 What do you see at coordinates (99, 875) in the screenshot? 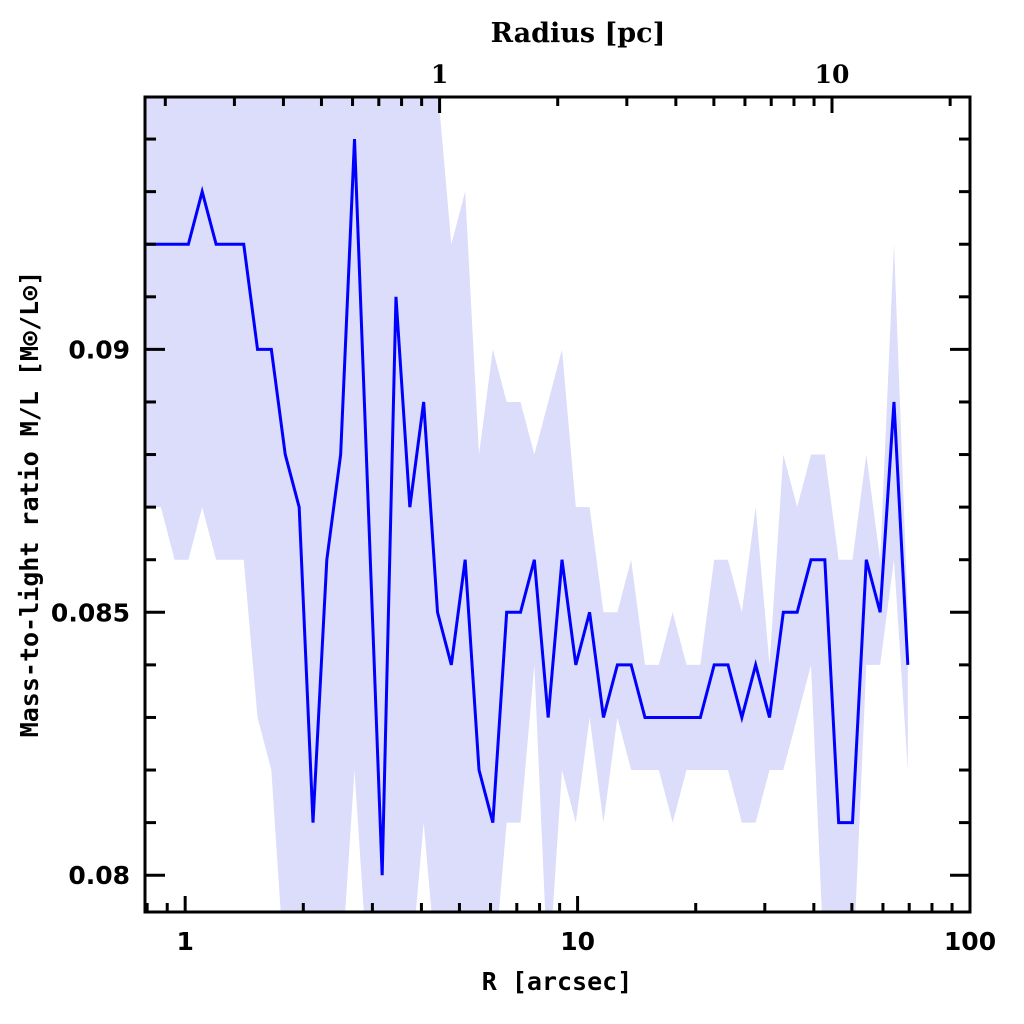
I see `y-tick-label: 0.08` at bounding box center [99, 875].